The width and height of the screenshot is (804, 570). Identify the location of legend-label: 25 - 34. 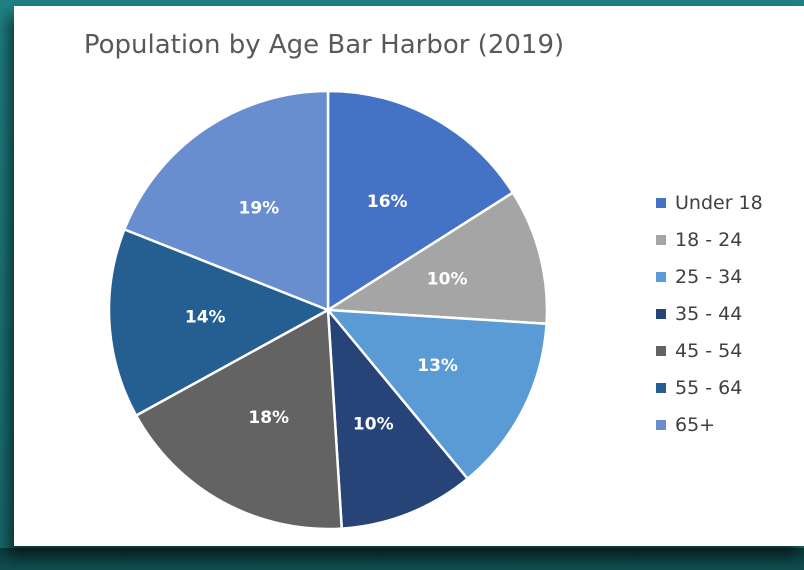
(709, 276).